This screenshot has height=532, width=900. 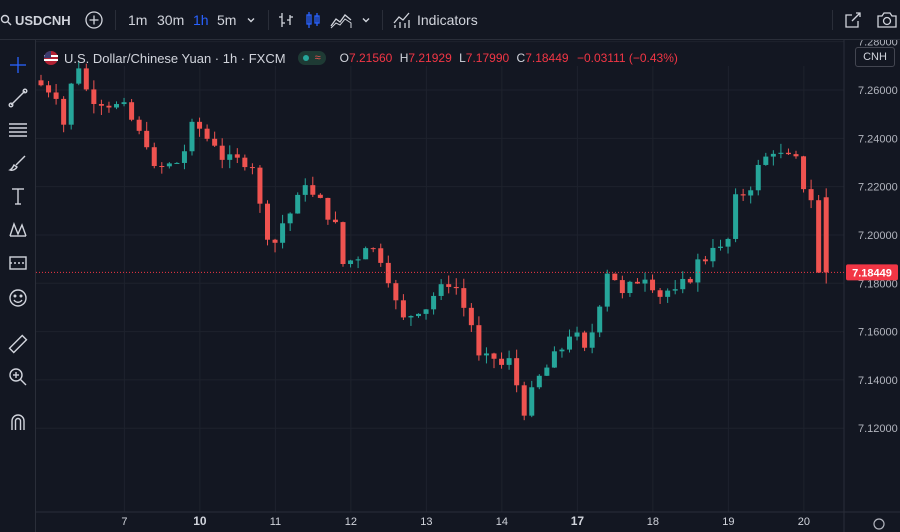 What do you see at coordinates (286, 20) in the screenshot?
I see `bar-style-button` at bounding box center [286, 20].